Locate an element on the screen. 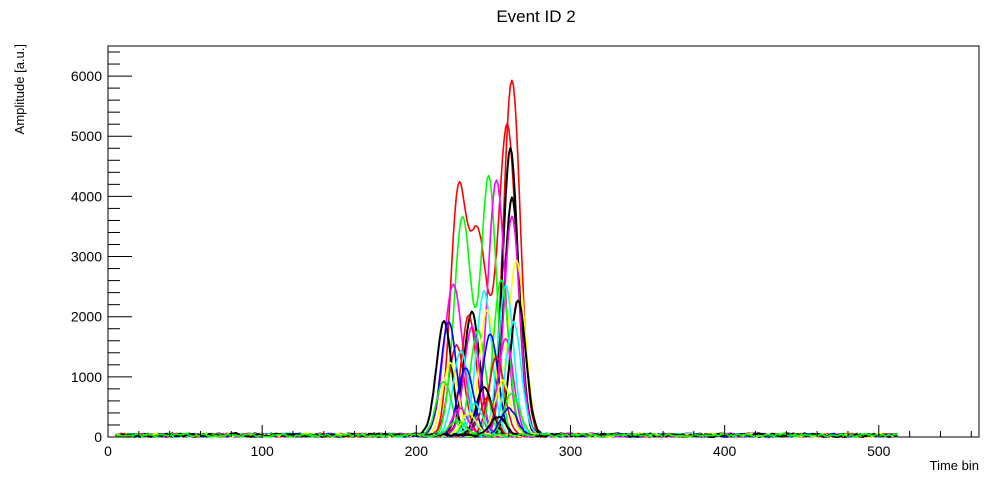  chart-title: Event ID 2 is located at coordinates (535, 16).